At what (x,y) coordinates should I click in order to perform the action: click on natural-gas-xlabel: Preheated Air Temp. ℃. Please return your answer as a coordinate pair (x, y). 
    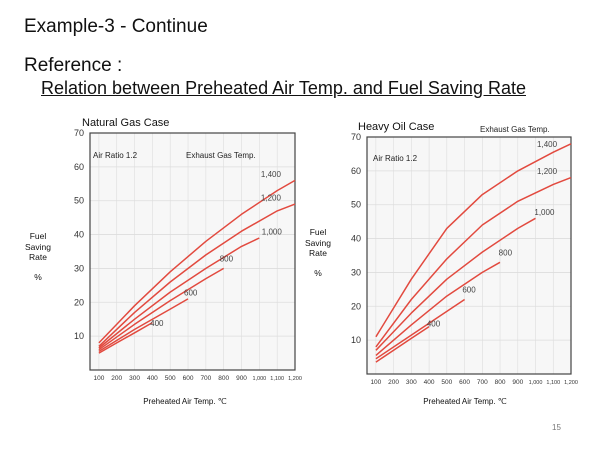
    Looking at the image, I should click on (185, 401).